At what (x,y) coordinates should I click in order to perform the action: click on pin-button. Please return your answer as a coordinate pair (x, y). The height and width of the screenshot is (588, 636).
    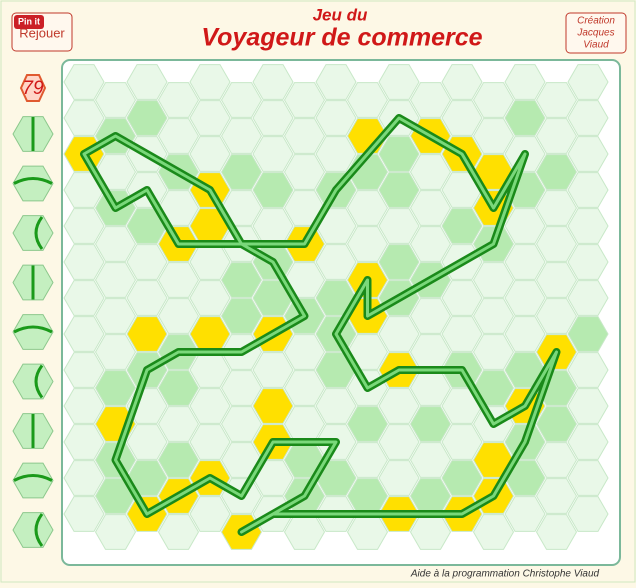
    Looking at the image, I should click on (29, 22).